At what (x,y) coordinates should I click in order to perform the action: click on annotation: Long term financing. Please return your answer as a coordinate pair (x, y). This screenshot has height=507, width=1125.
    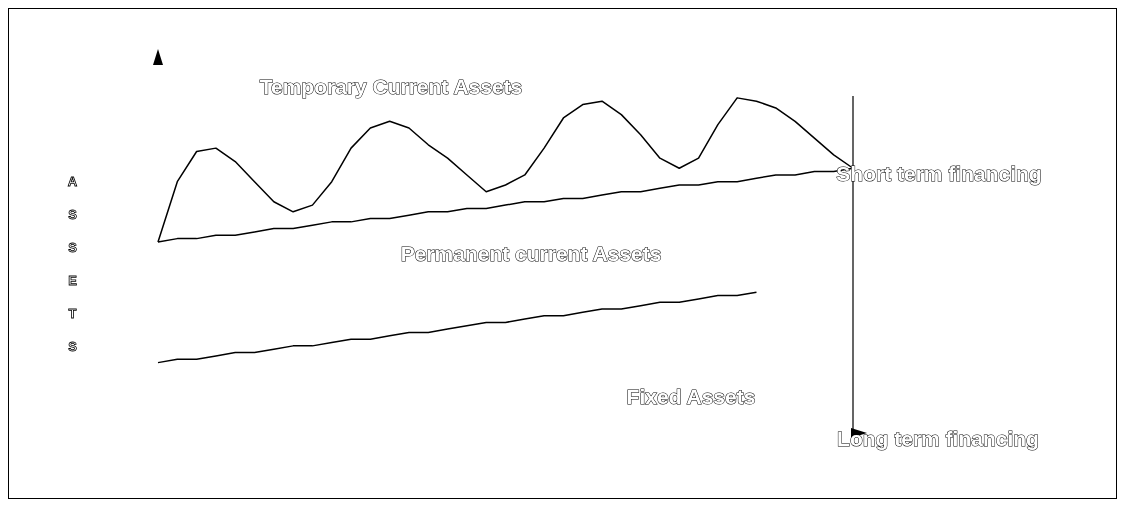
    Looking at the image, I should click on (938, 438).